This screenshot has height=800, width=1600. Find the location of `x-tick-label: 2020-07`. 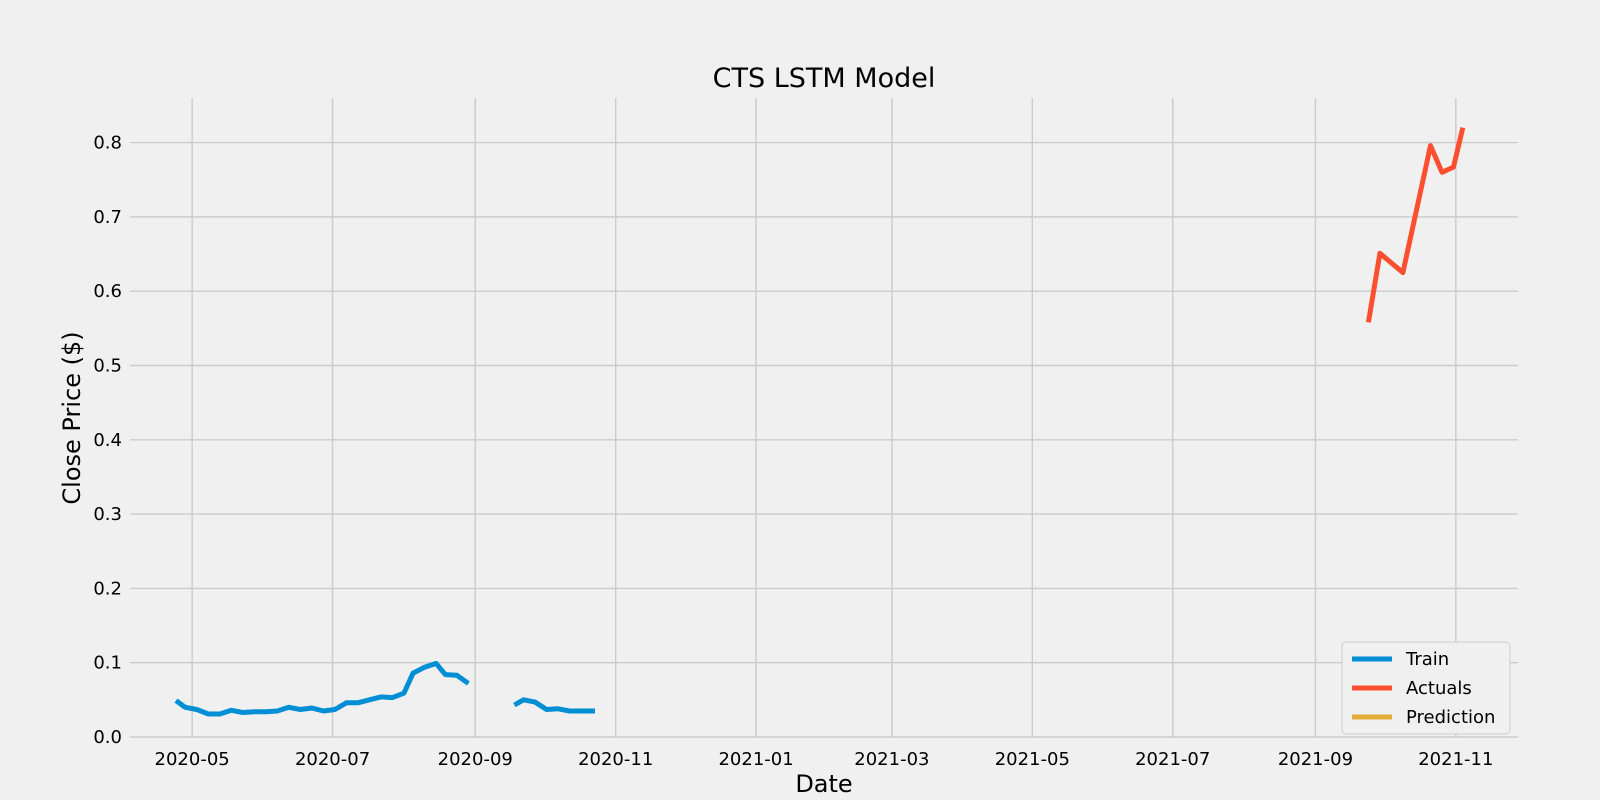

x-tick-label: 2020-07 is located at coordinates (332, 759).